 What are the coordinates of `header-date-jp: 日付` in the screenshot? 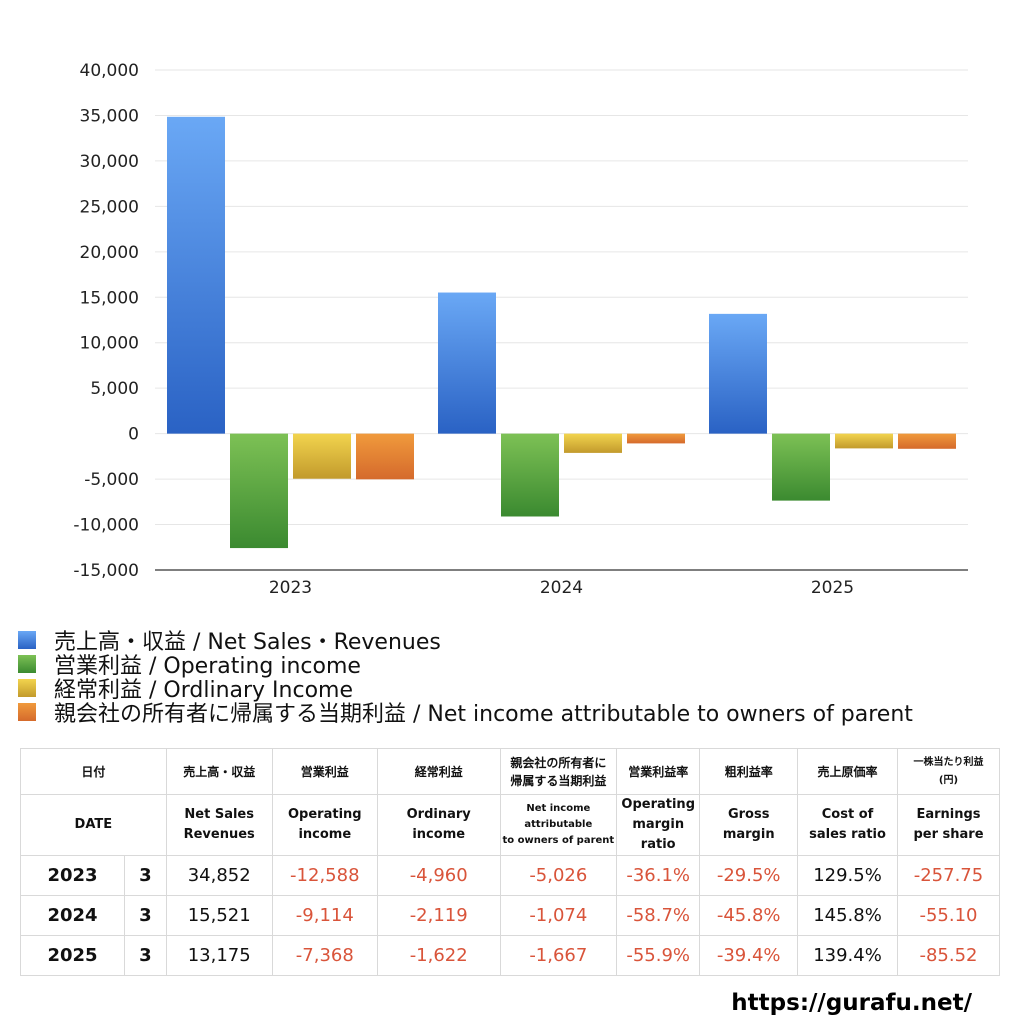 It's located at (93, 771).